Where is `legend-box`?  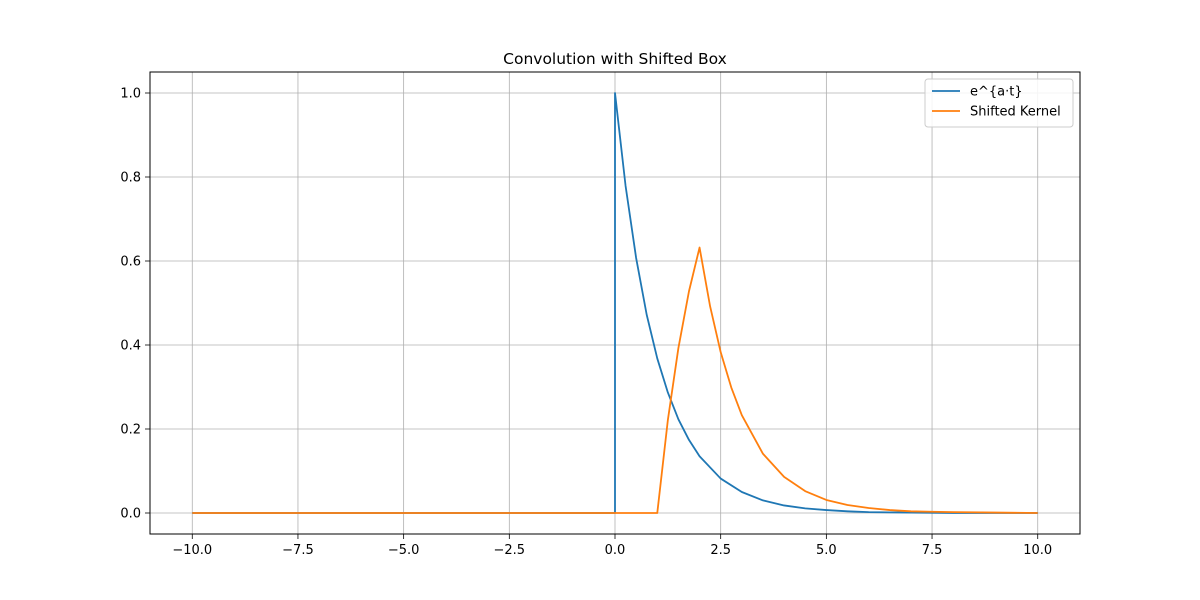 legend-box is located at coordinates (999, 103).